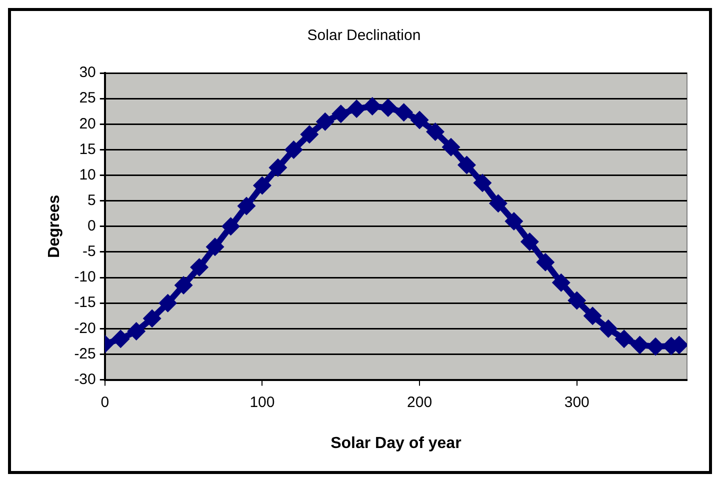 This screenshot has width=720, height=482. I want to click on y-tick-label: 10, so click(87, 175).